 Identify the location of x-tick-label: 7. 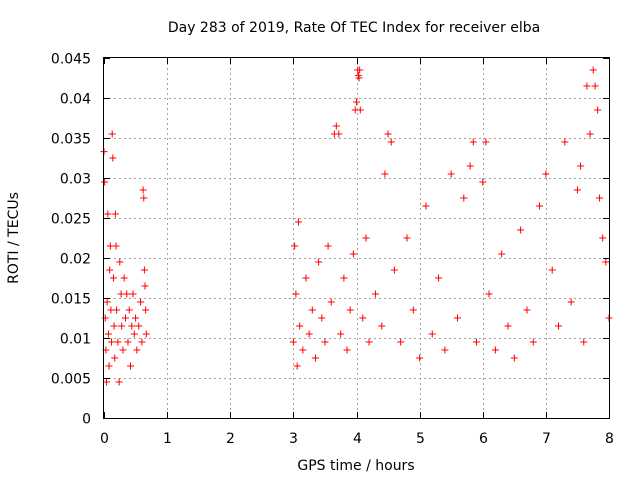
(546, 439).